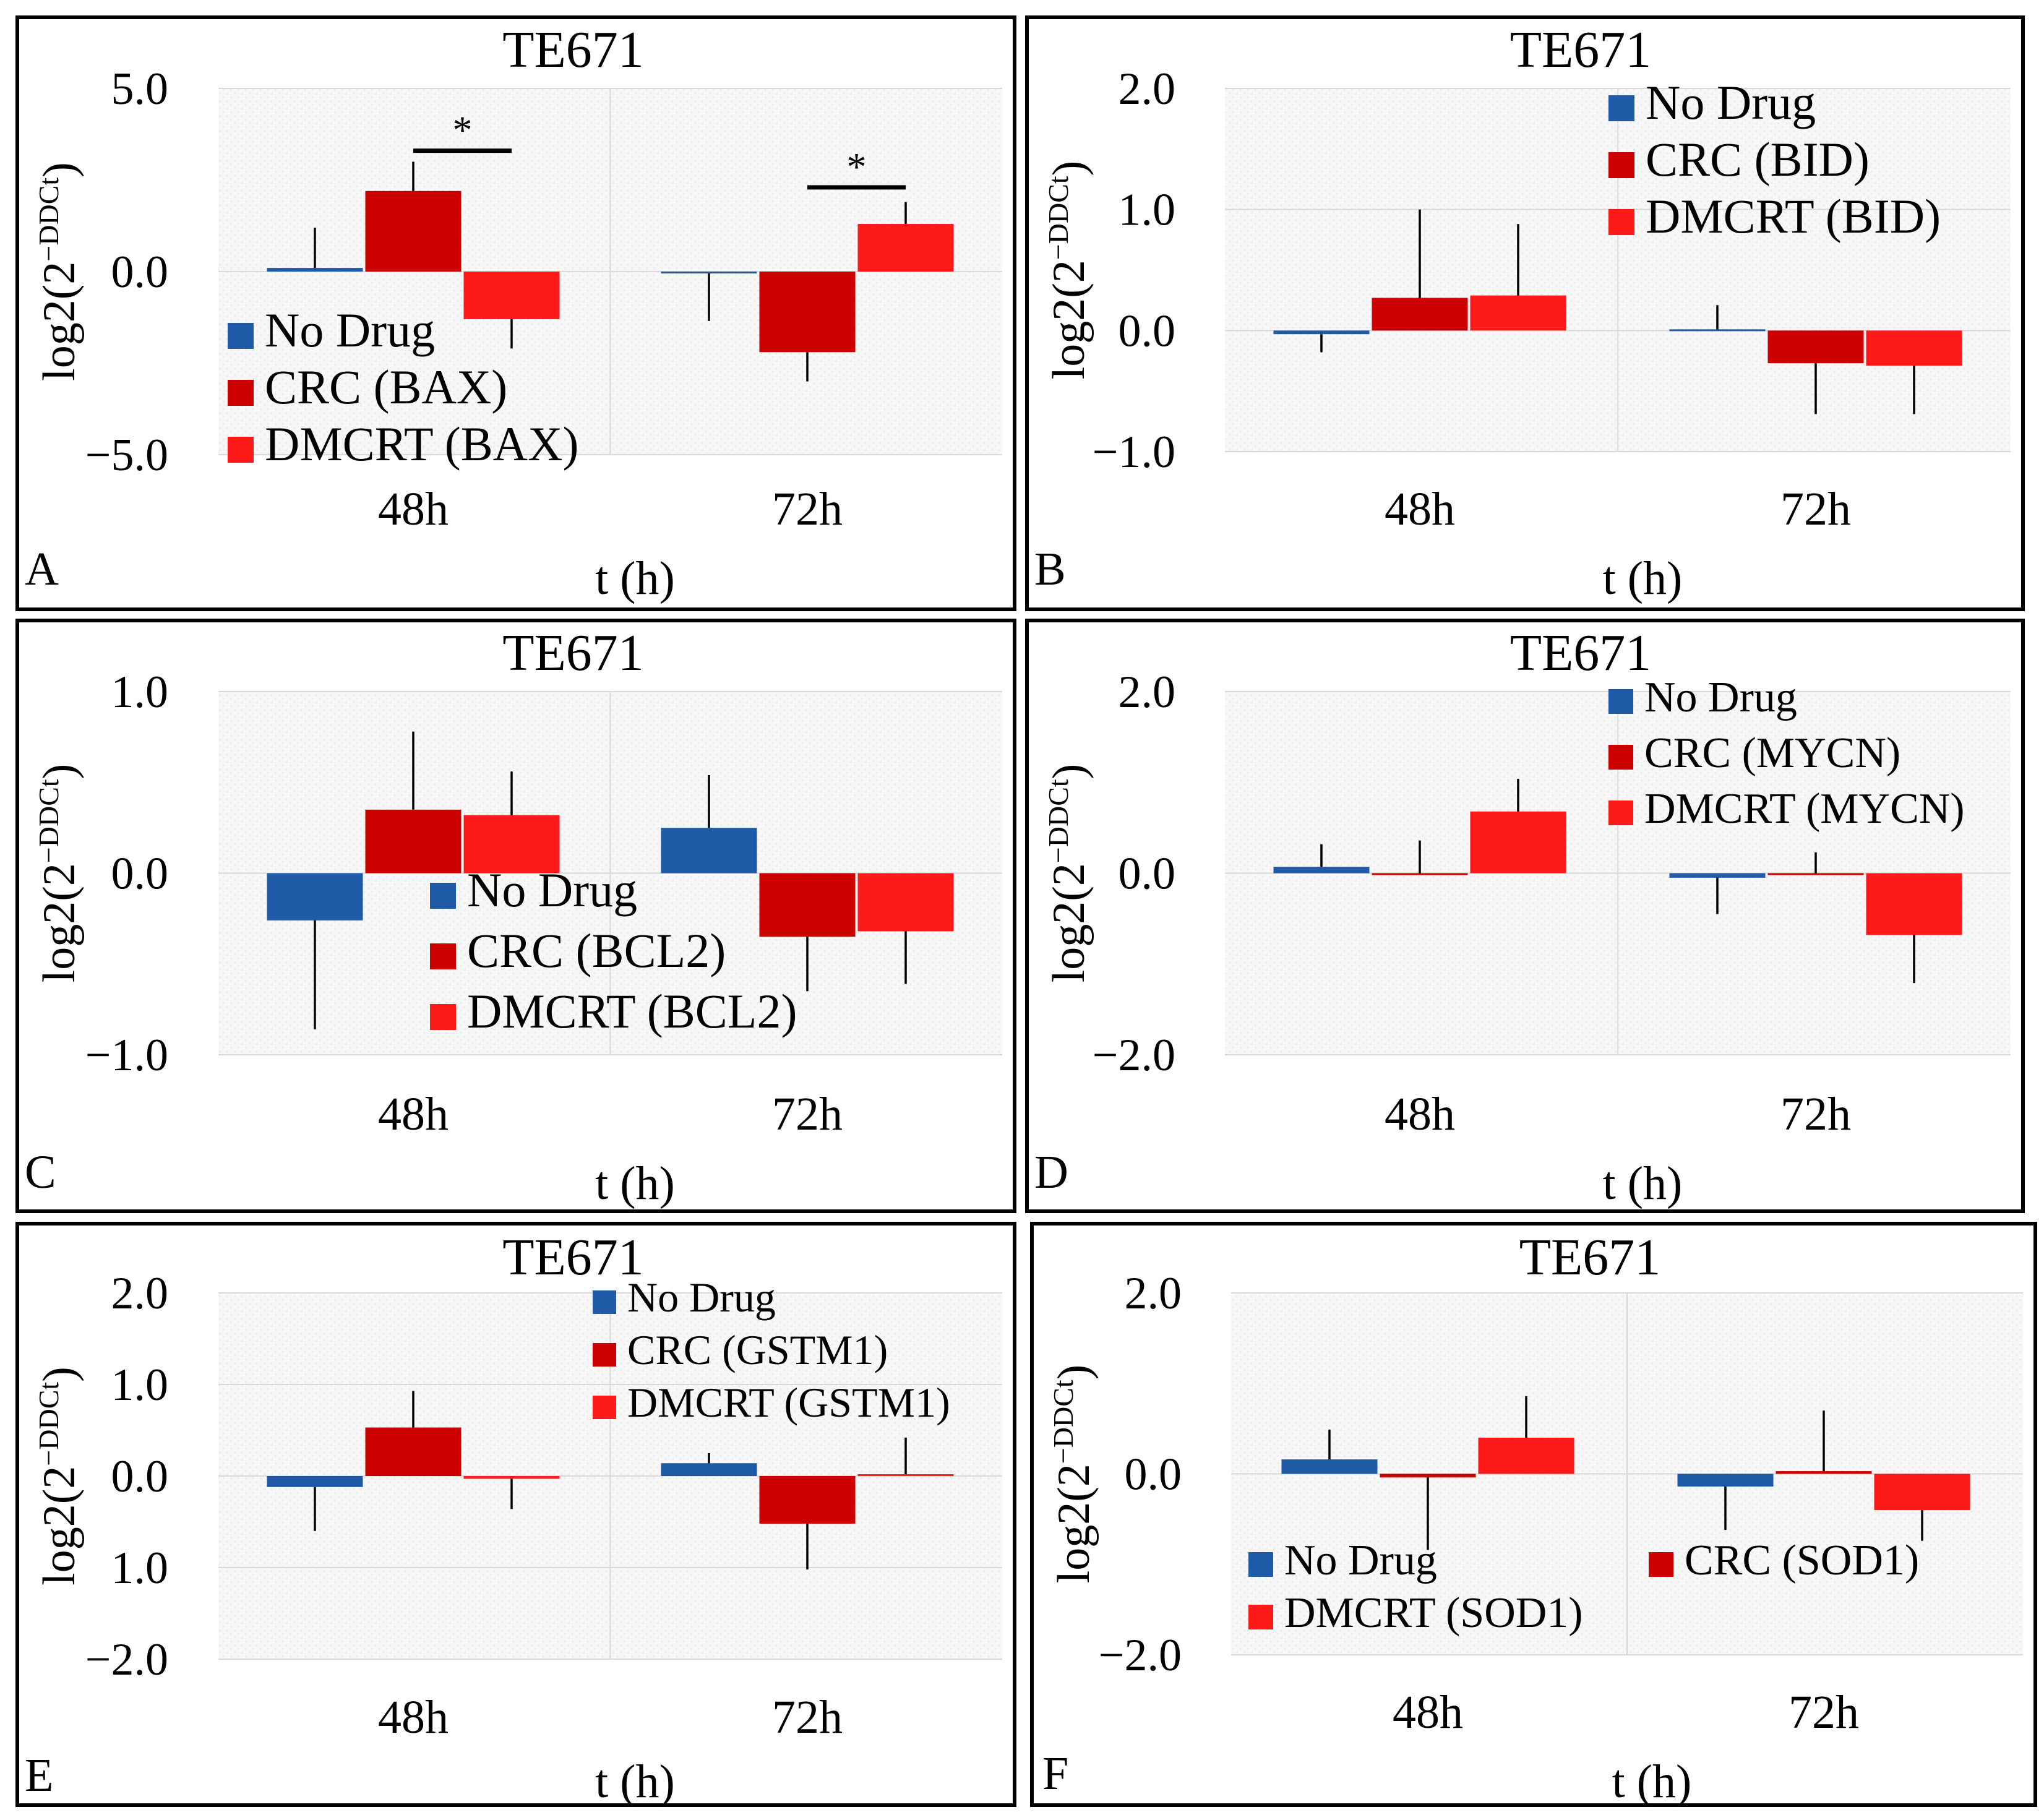 This screenshot has width=2044, height=1820. Describe the element at coordinates (596, 950) in the screenshot. I see `legend-label-crc: CRC (BCL2)` at that location.